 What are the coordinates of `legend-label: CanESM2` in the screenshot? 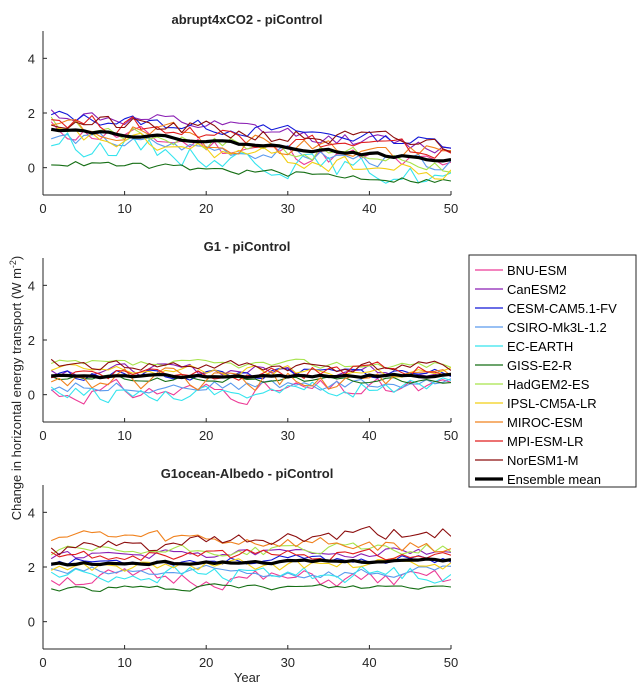 It's located at (536, 289).